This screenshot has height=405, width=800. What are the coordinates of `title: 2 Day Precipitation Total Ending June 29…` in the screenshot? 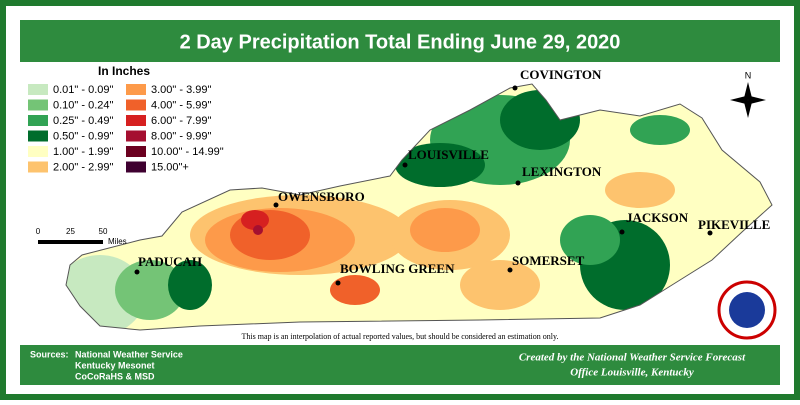 It's located at (400, 42).